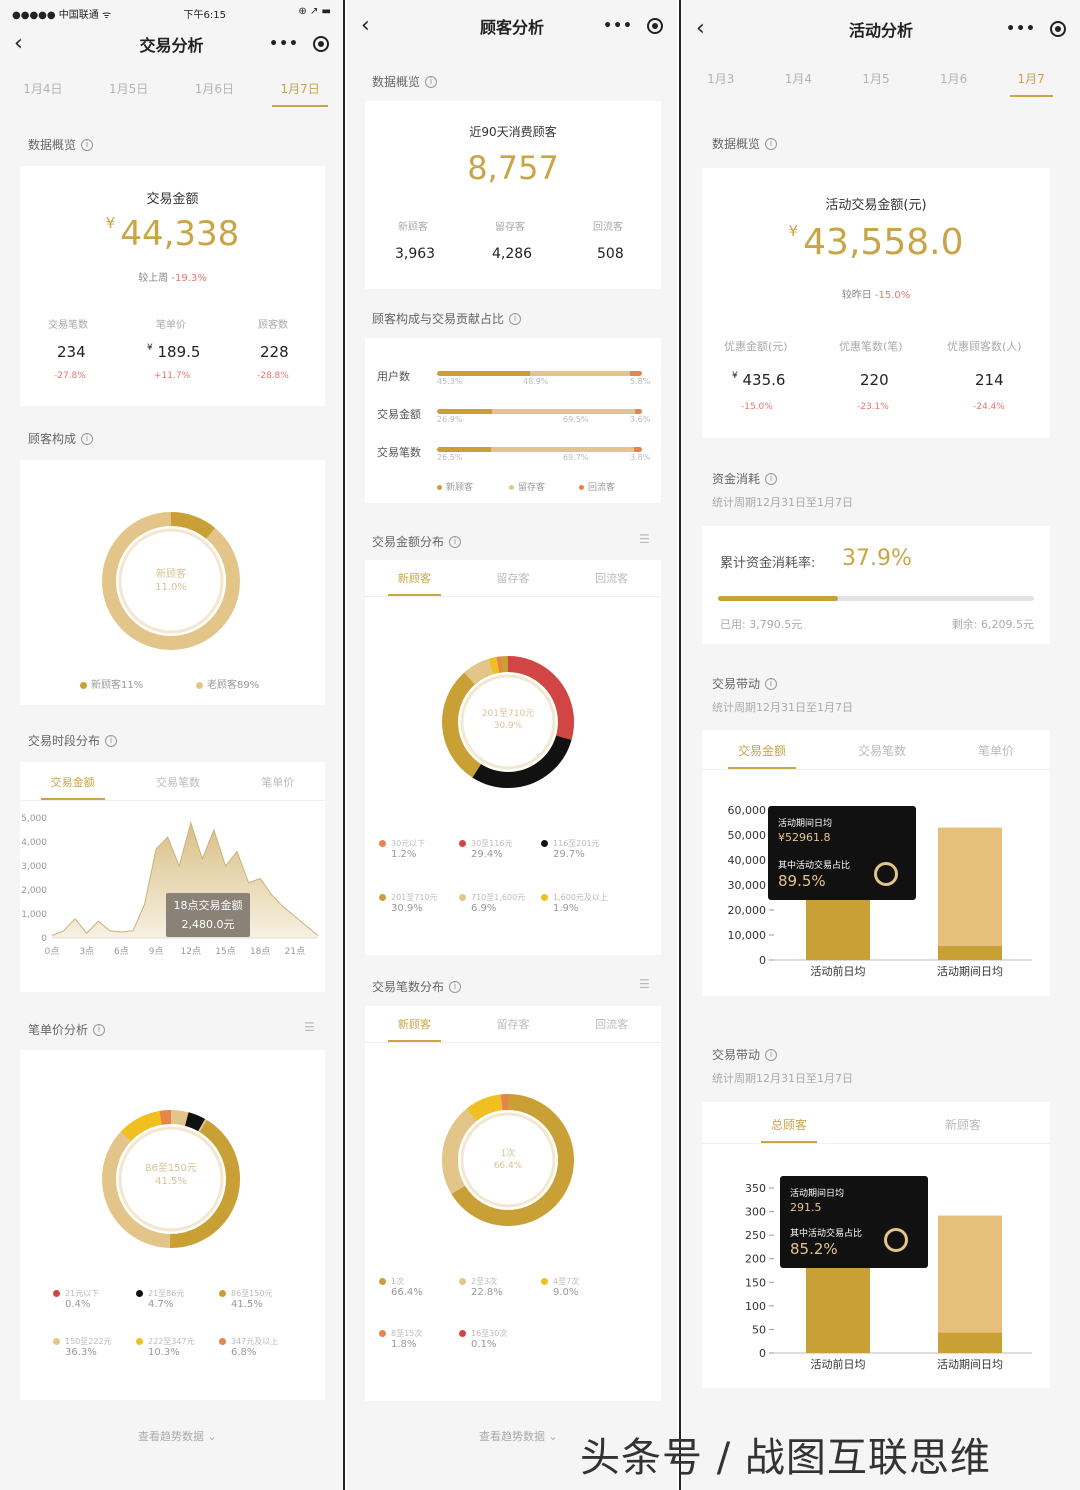 This screenshot has width=1080, height=1490. Describe the element at coordinates (873, 407) in the screenshot. I see `metric-change: -23.1%` at that location.